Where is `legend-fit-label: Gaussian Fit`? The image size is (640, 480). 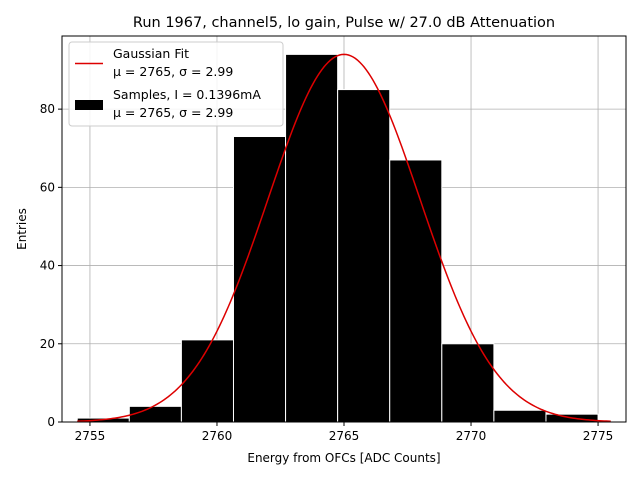
legend-fit-label: Gaussian Fit is located at coordinates (151, 53).